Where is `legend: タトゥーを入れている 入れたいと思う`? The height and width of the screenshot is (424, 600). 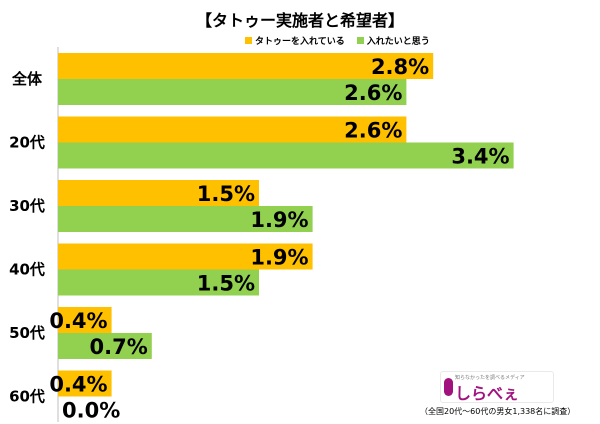 legend: タトゥーを入れている 入れたいと思う is located at coordinates (343, 40).